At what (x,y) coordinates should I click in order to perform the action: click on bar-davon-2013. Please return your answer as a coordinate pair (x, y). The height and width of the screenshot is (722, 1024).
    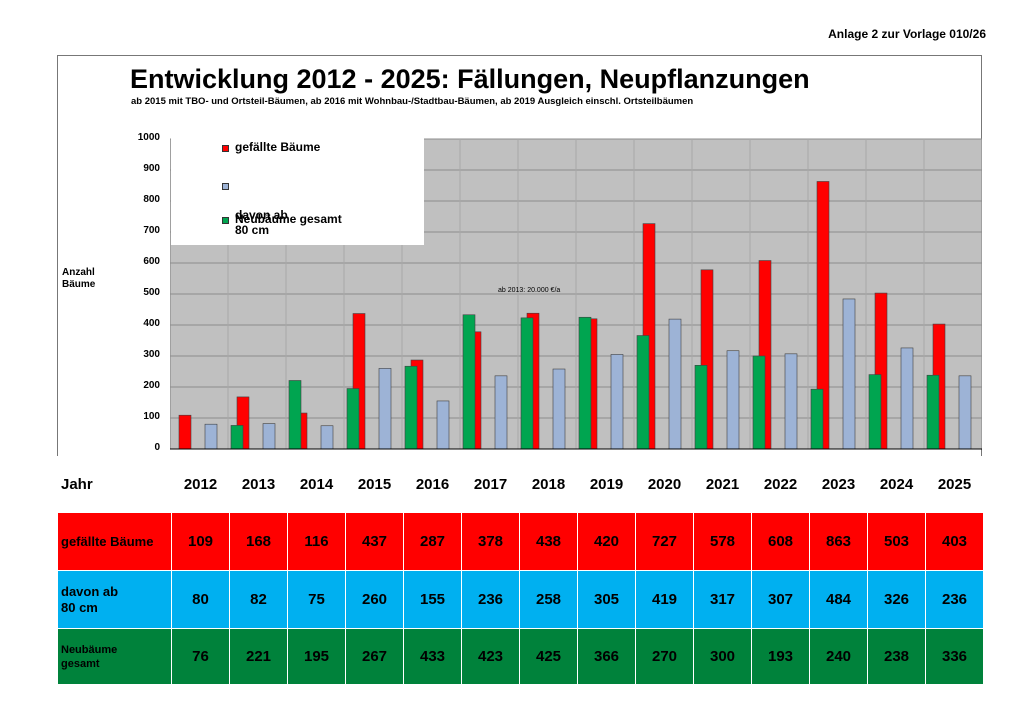
    Looking at the image, I should click on (269, 436).